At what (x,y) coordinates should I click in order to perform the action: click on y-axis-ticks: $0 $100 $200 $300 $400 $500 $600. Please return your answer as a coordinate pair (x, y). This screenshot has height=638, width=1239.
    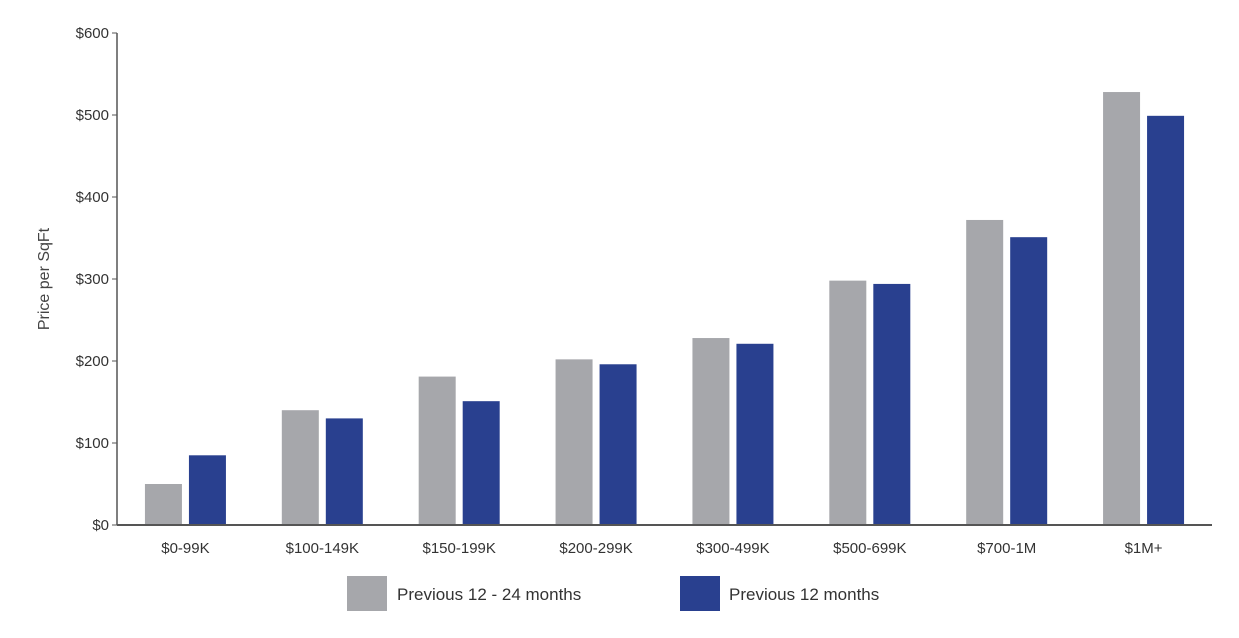
    Looking at the image, I should click on (96, 279).